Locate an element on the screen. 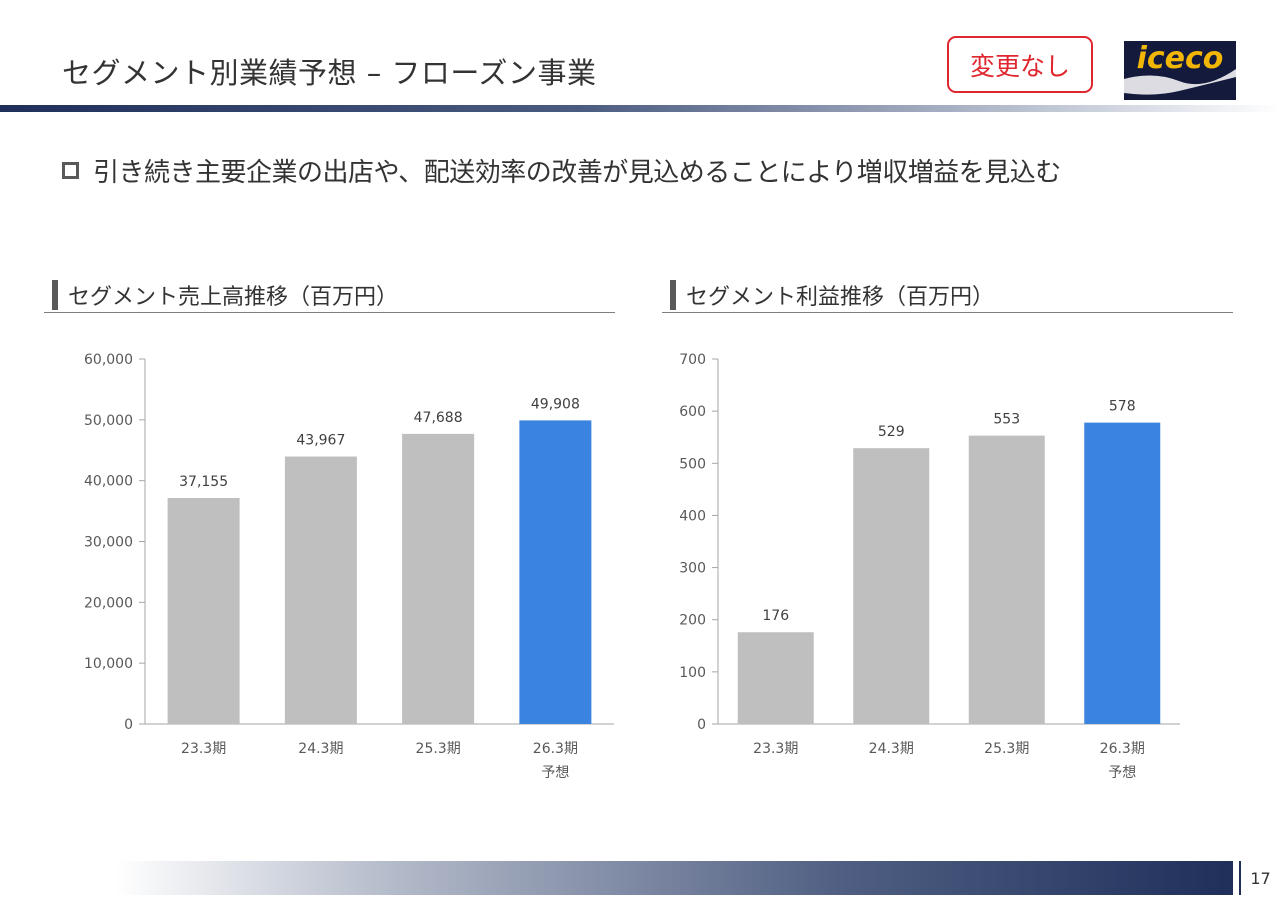 The image size is (1280, 905). y-tick-label: 300 is located at coordinates (692, 569).